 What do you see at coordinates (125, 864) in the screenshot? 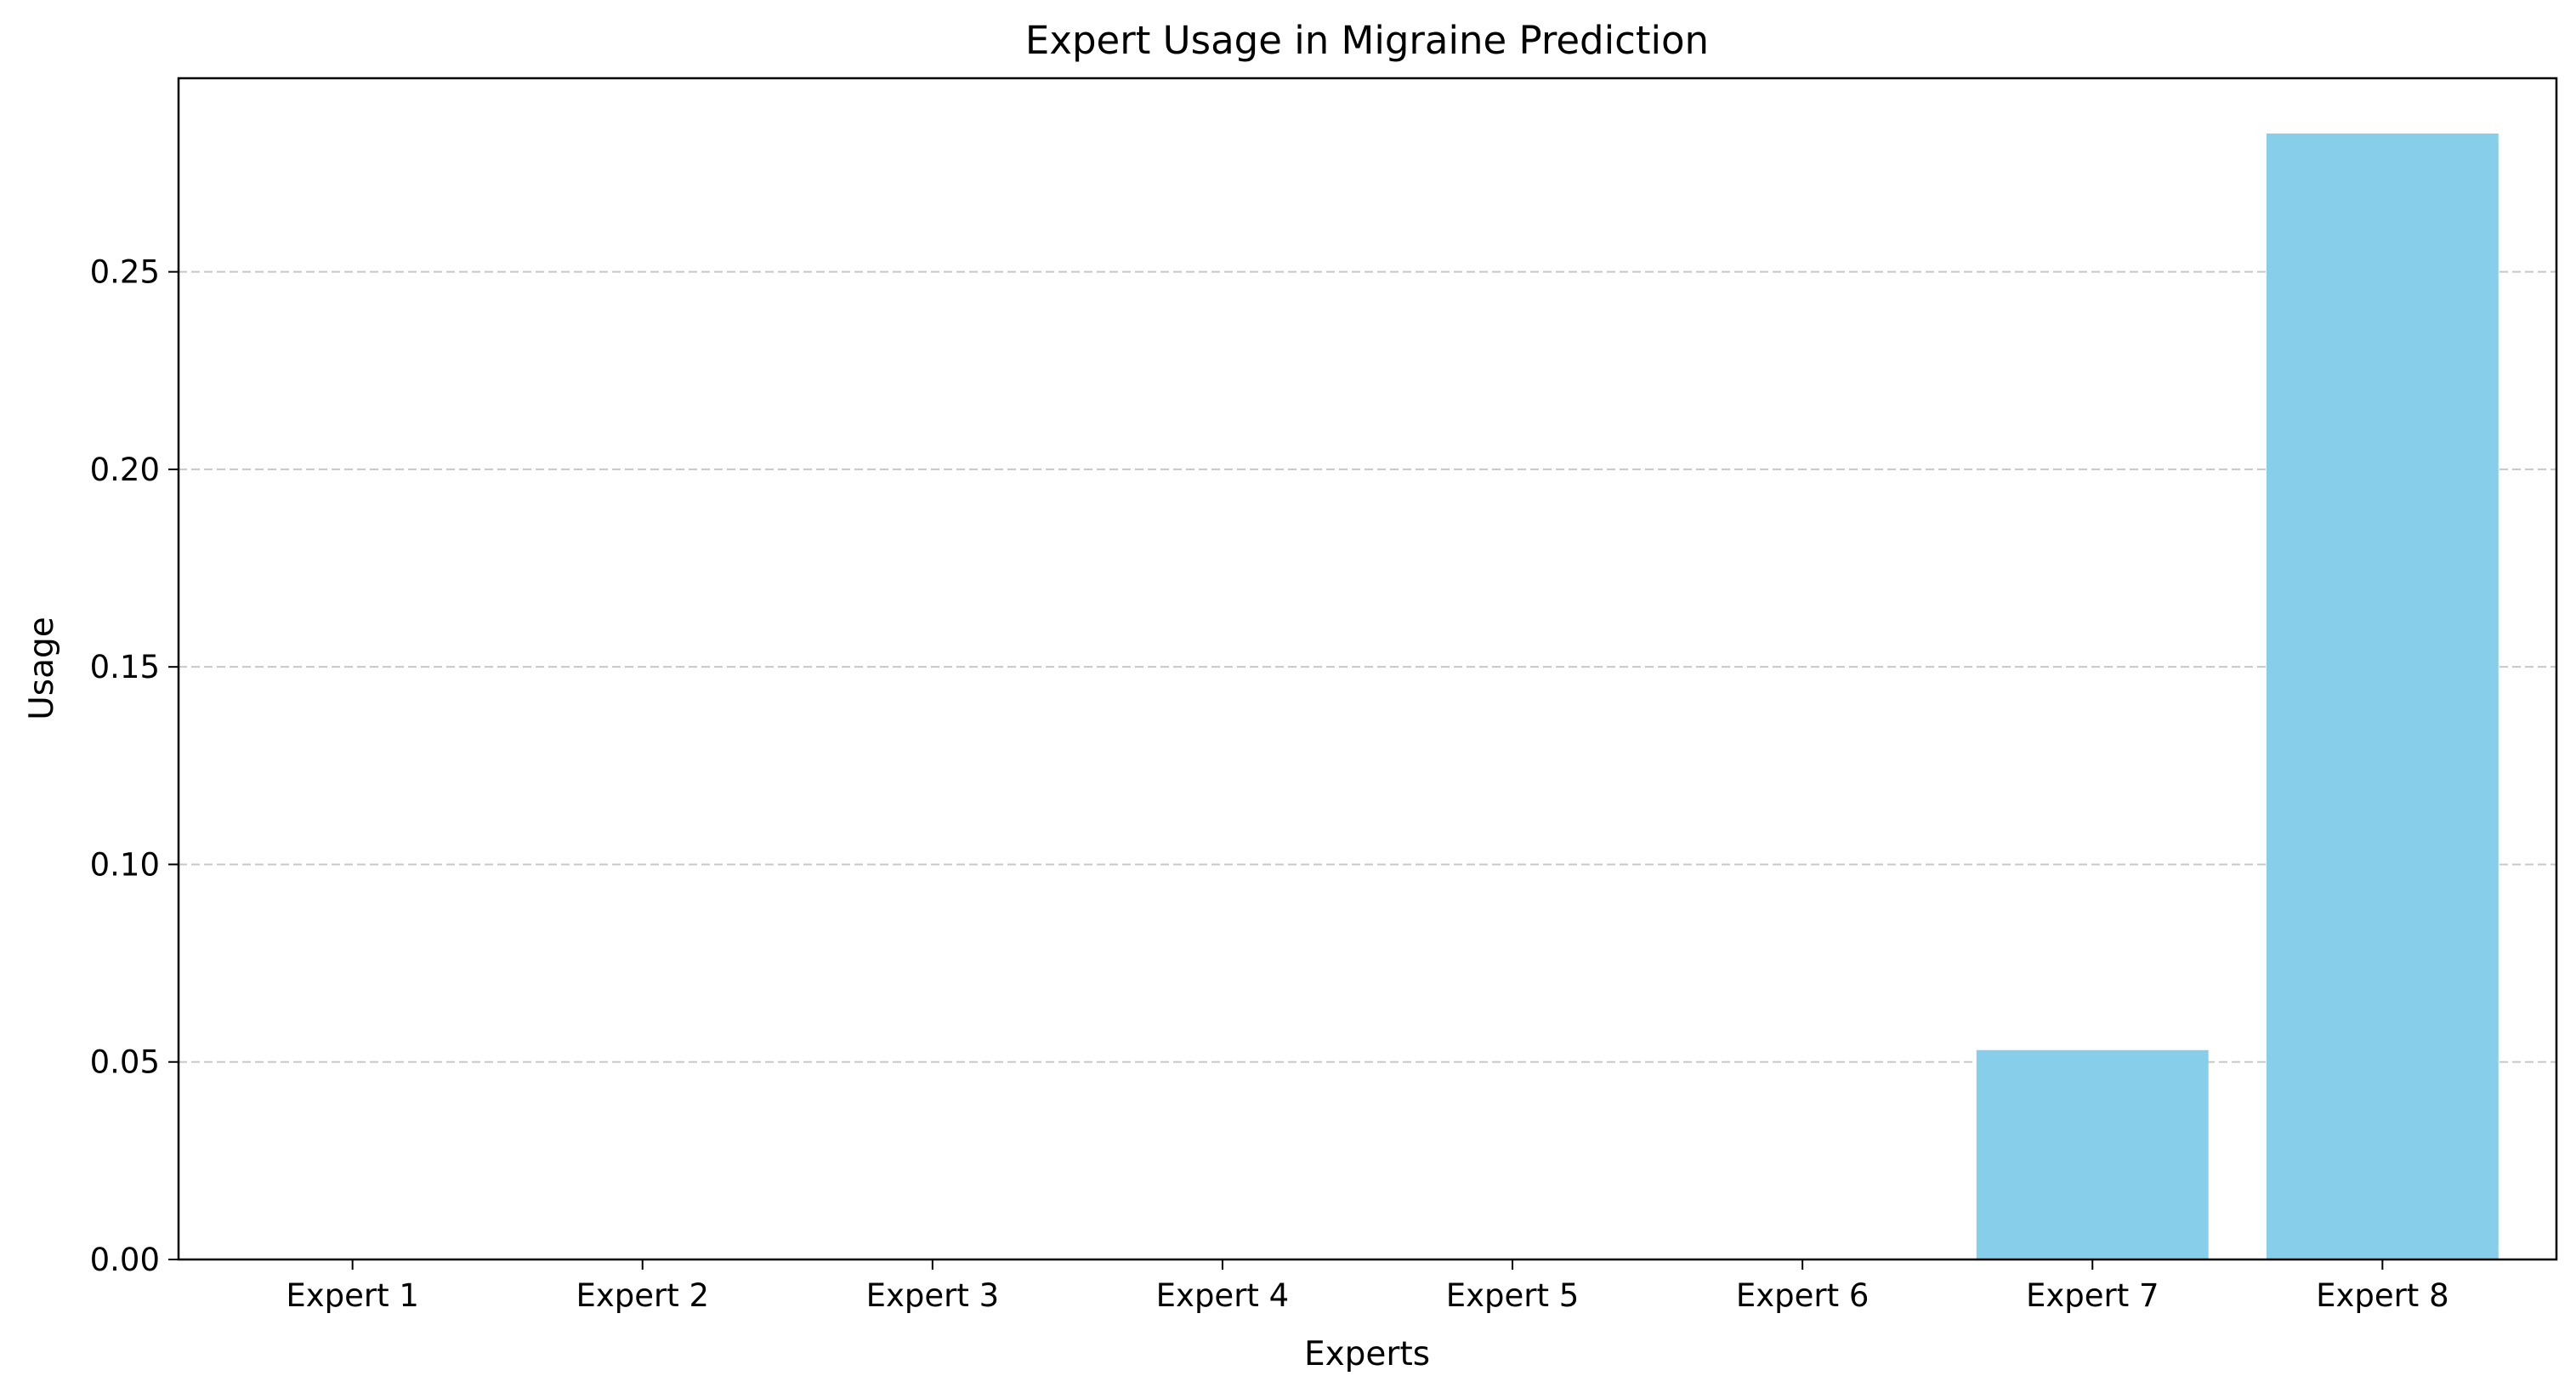
I see `y-tick-label: 0.10` at bounding box center [125, 864].